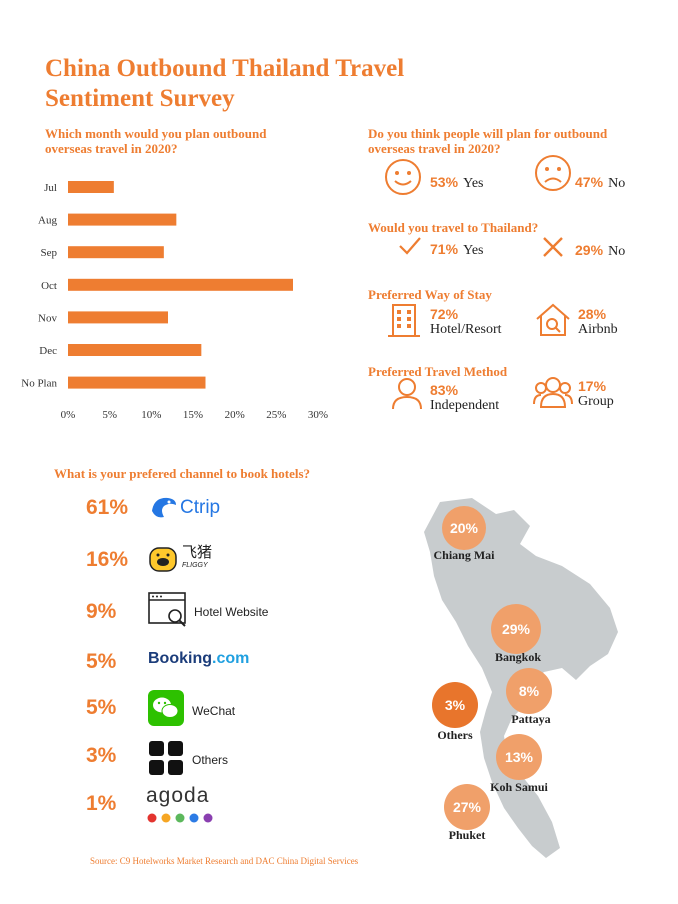  What do you see at coordinates (598, 329) in the screenshot?
I see `stay-airbnb-label: Airbnb` at bounding box center [598, 329].